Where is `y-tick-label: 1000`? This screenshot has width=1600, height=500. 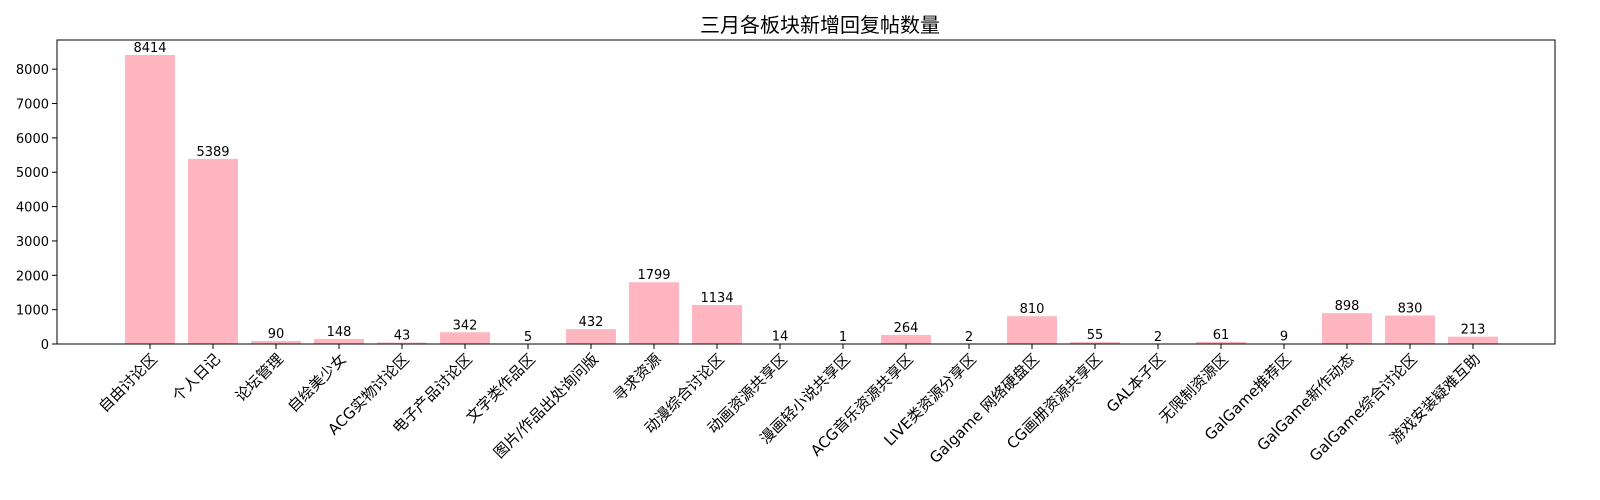 y-tick-label: 1000 is located at coordinates (32, 311).